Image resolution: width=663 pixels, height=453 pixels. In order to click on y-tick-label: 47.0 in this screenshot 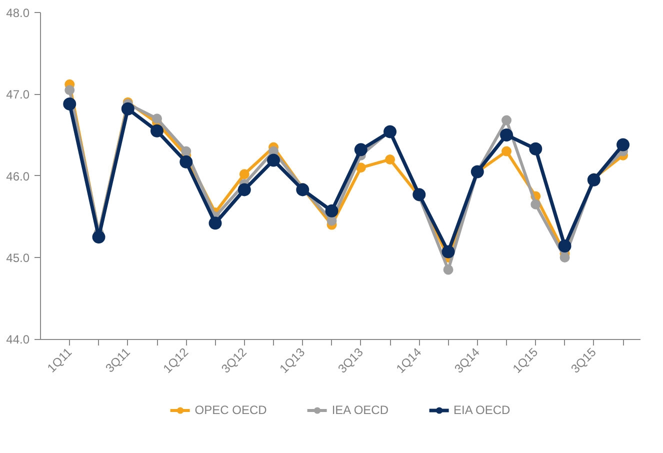, I will do `click(18, 95)`.